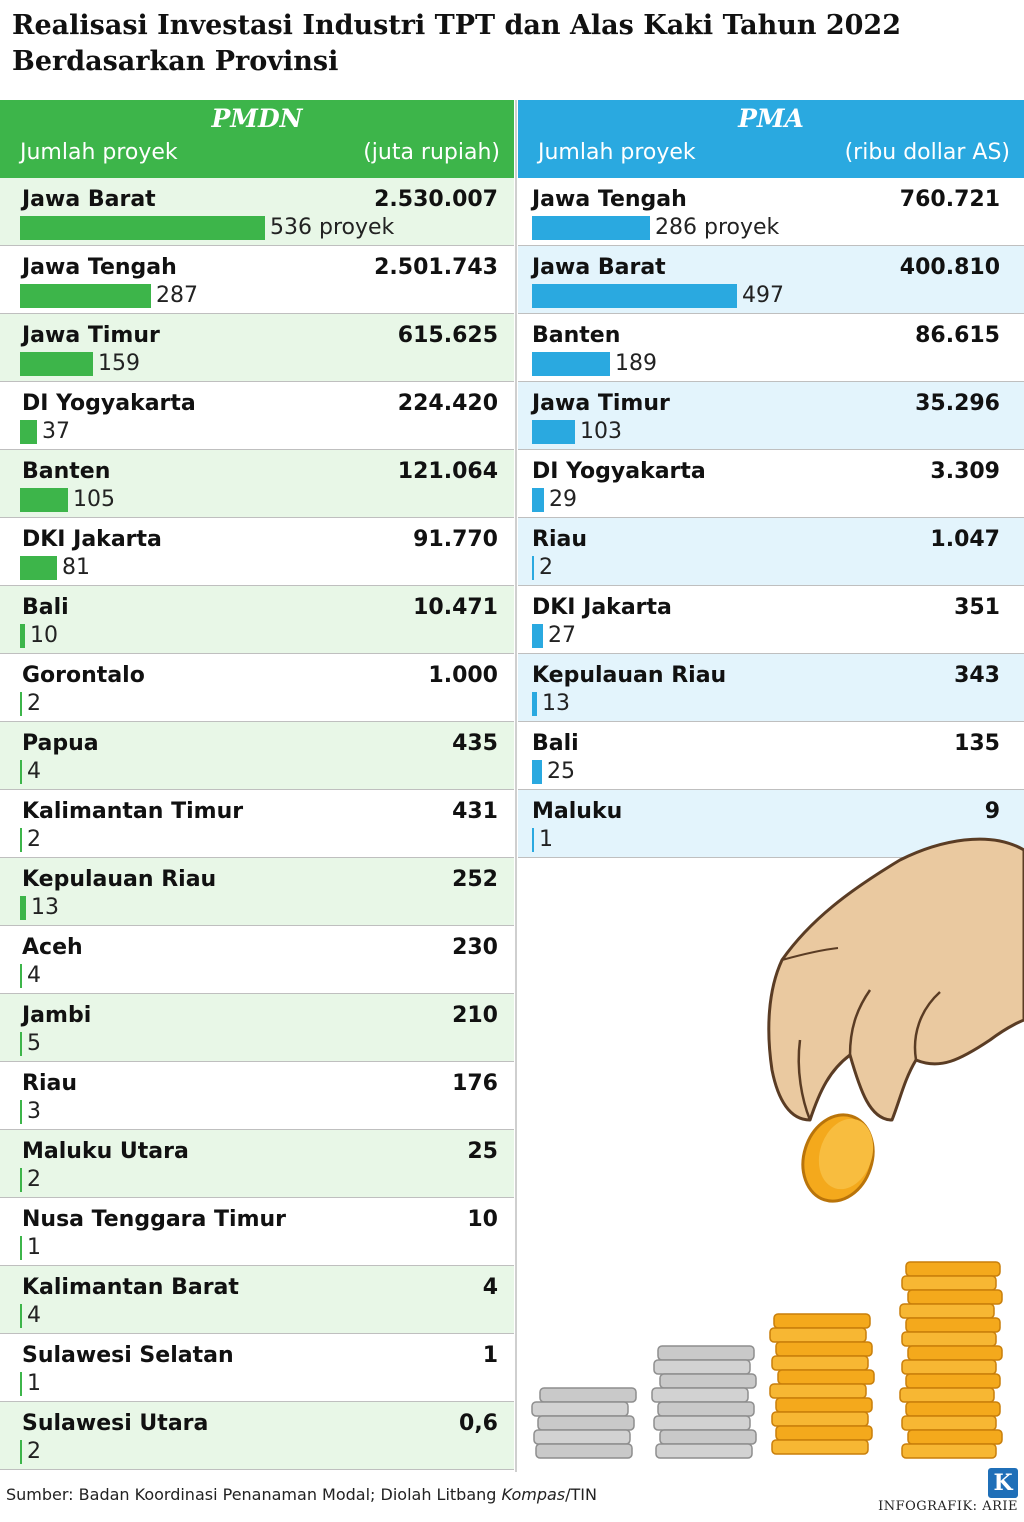  What do you see at coordinates (771, 212) in the screenshot?
I see `pma-row: Jawa Tengah 760.721 286 proyek` at bounding box center [771, 212].